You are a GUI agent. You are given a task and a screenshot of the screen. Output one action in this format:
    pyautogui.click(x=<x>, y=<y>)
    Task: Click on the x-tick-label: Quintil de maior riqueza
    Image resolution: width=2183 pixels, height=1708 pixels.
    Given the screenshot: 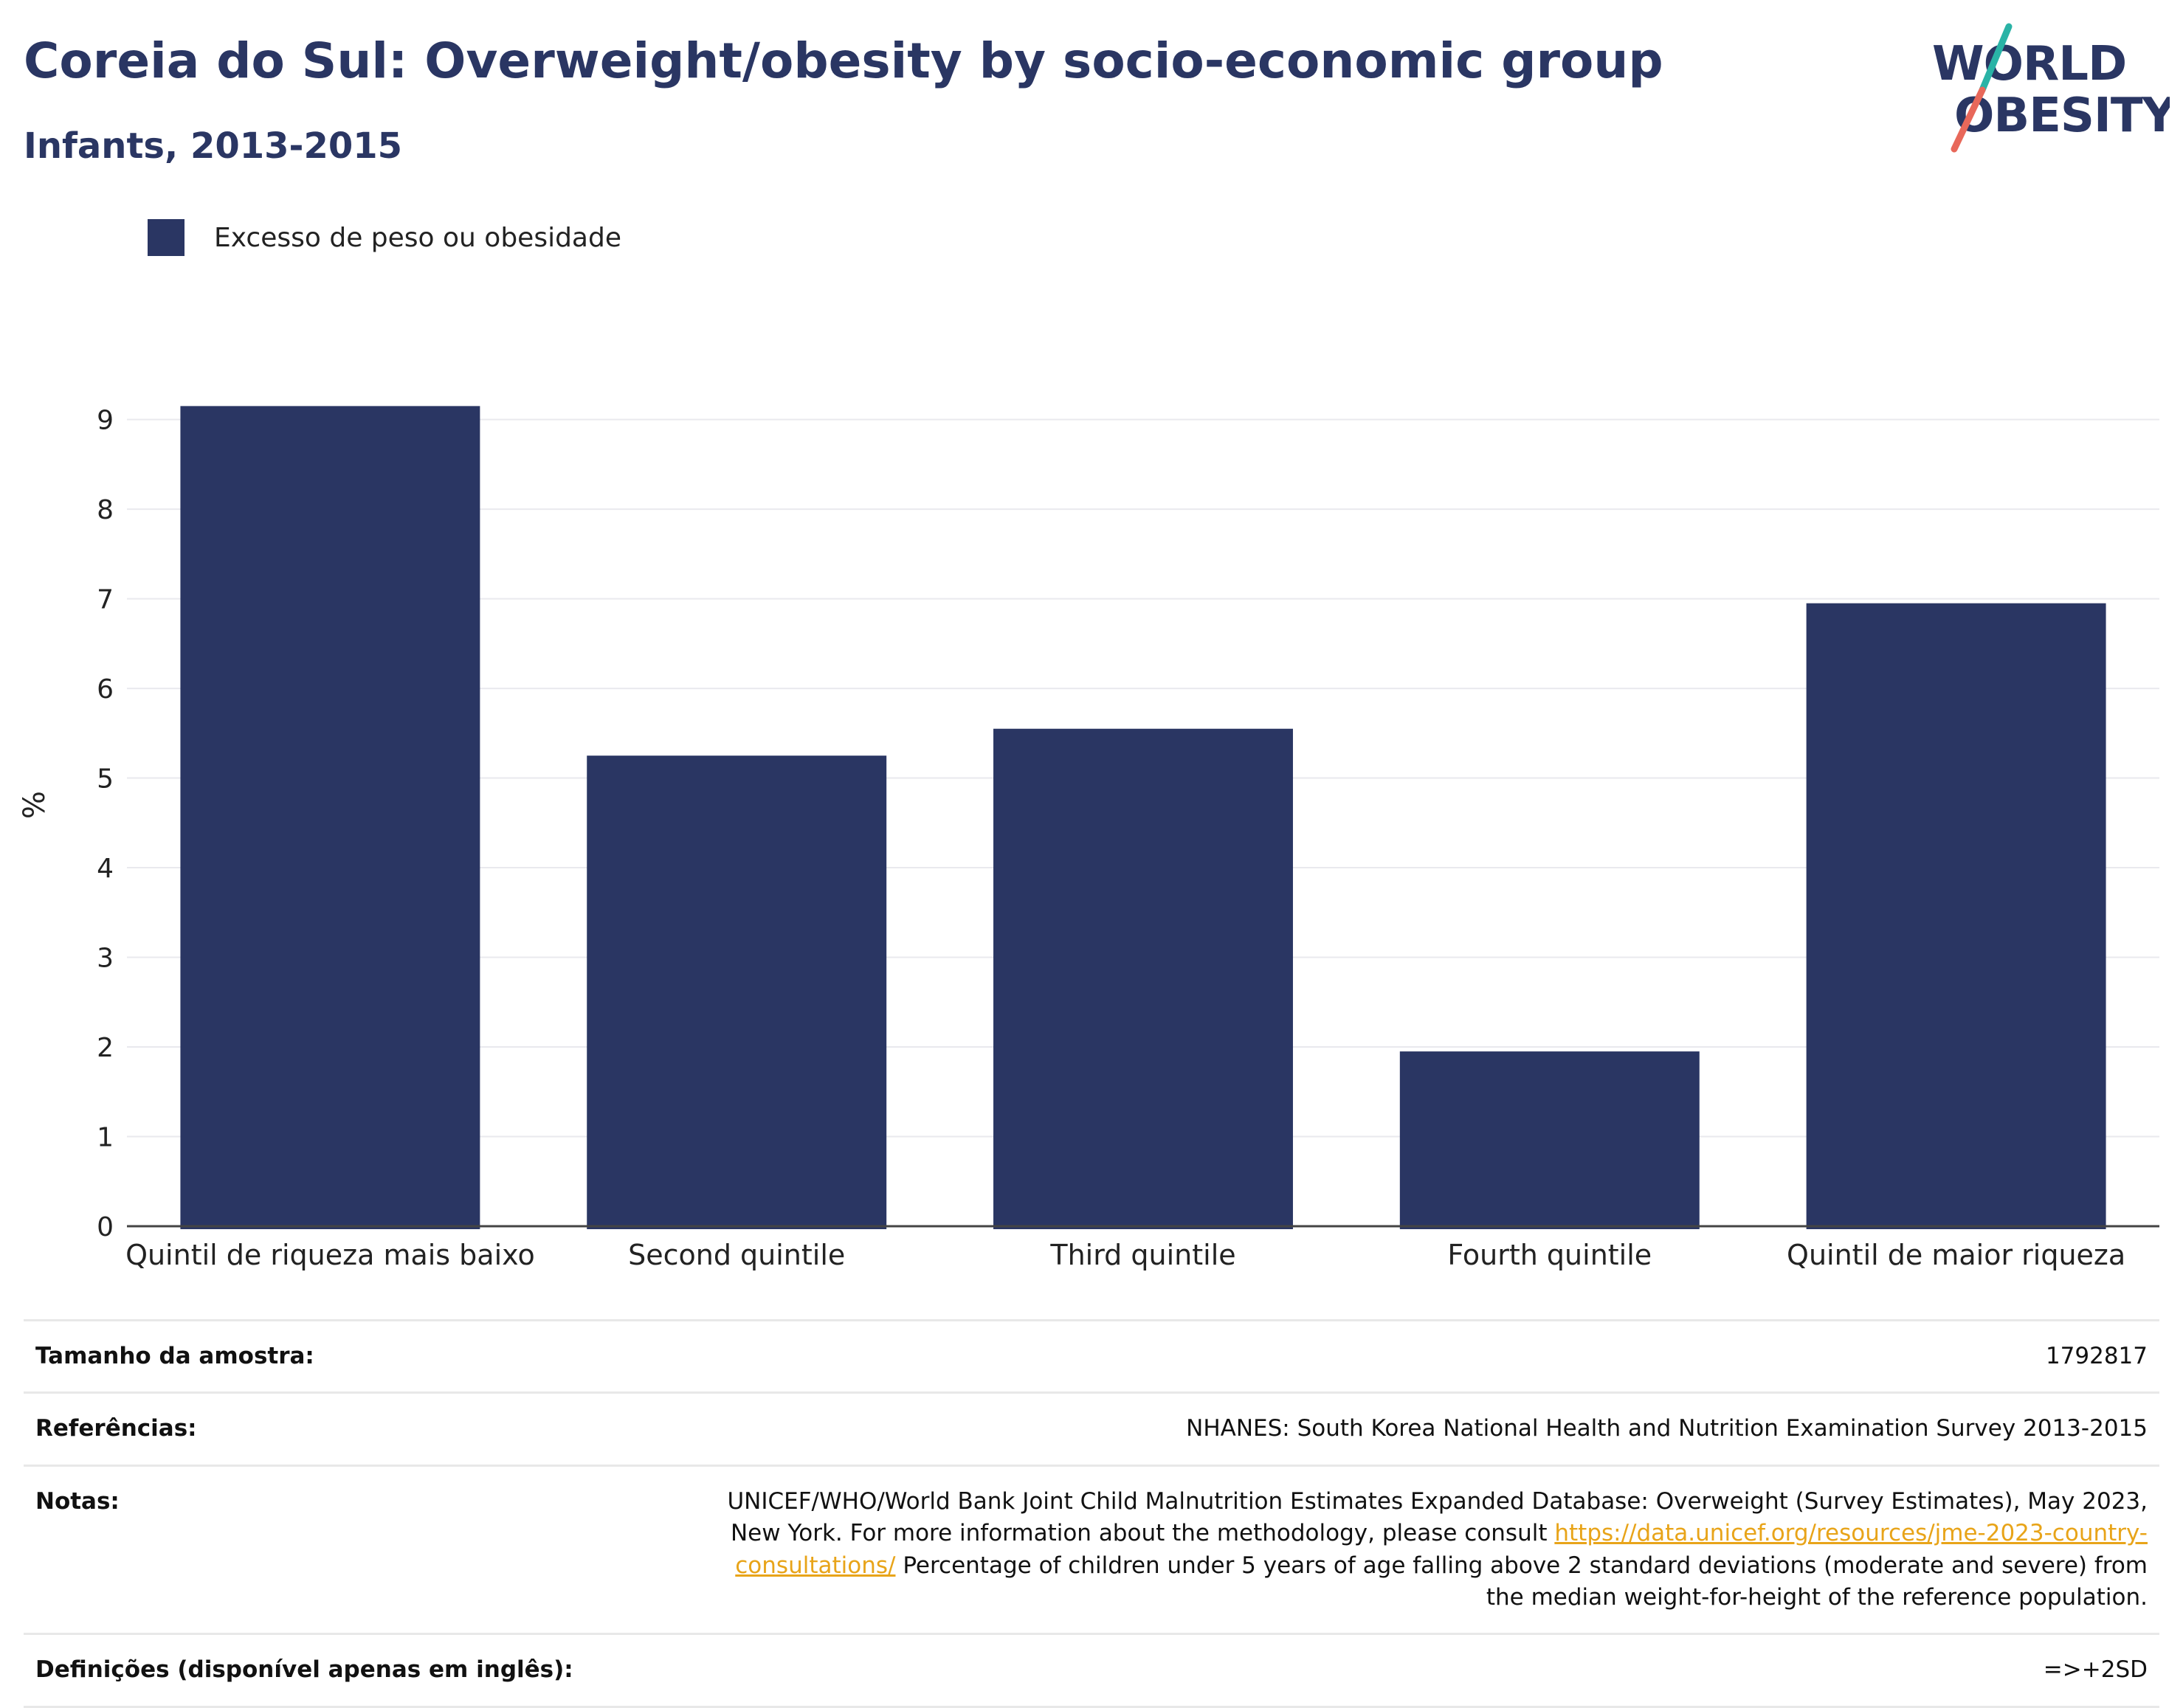 What is the action you would take?
    pyautogui.click(x=1956, y=1255)
    